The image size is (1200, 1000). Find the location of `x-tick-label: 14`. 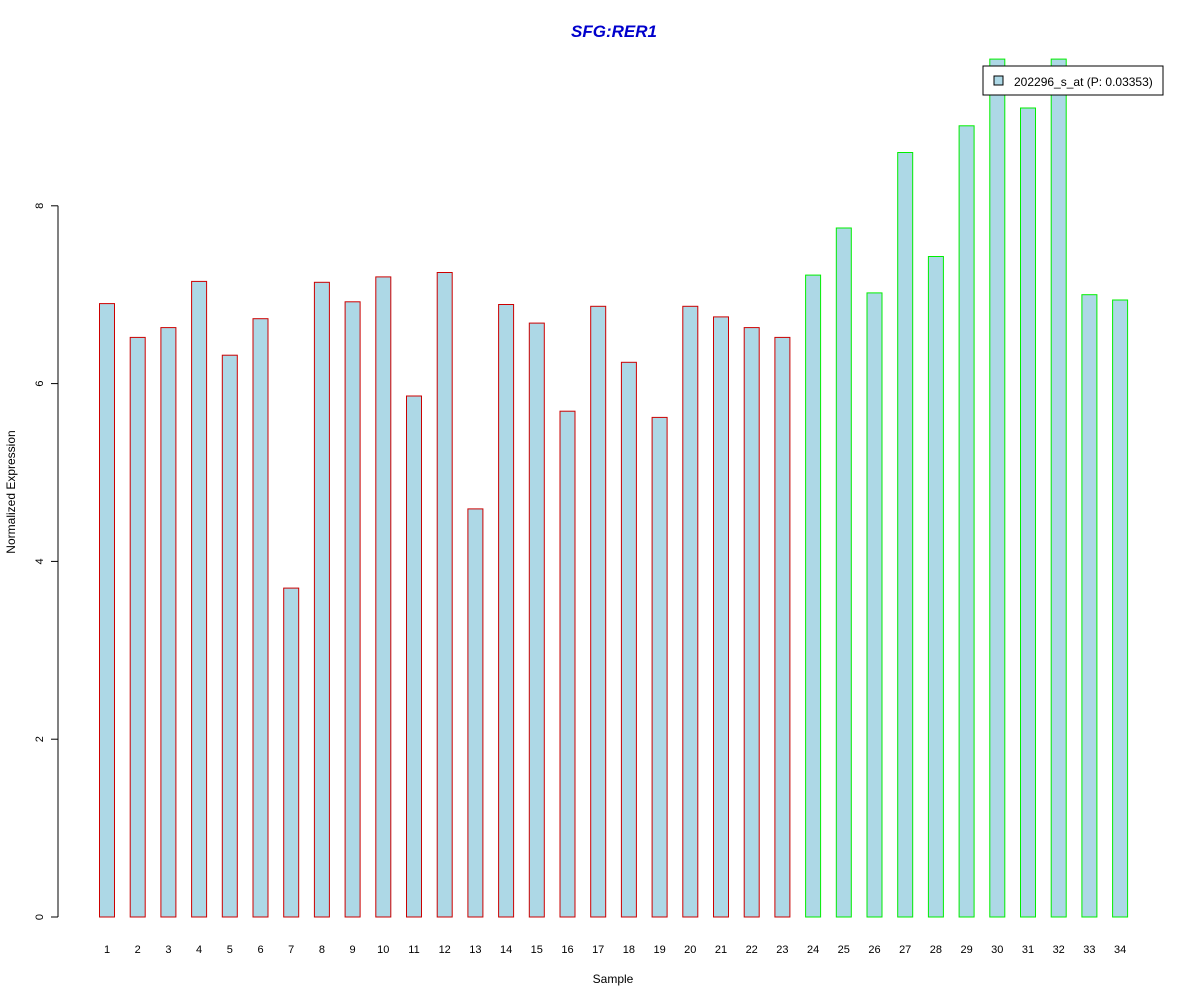

x-tick-label: 14 is located at coordinates (506, 950).